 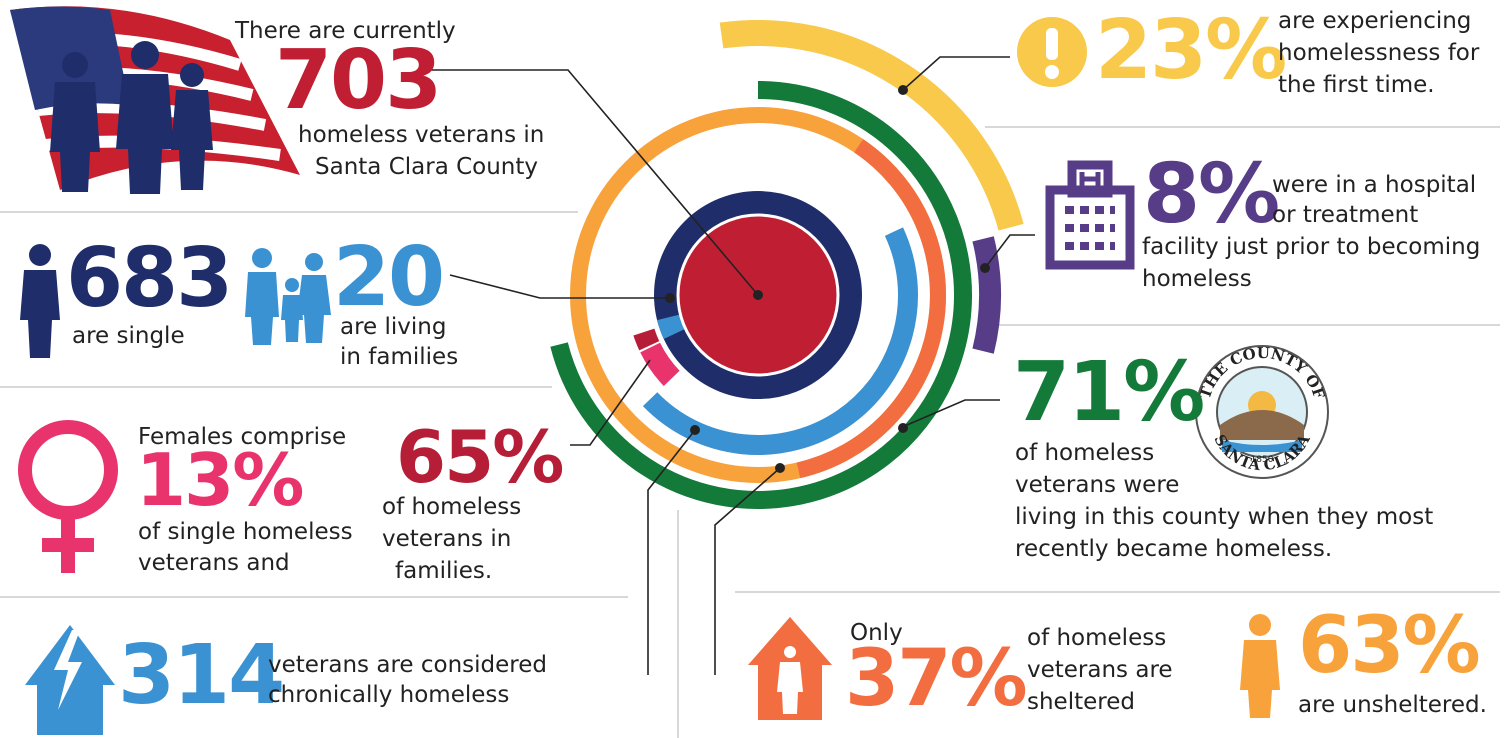 I want to click on text-line: Santa Clara County, so click(x=426, y=167).